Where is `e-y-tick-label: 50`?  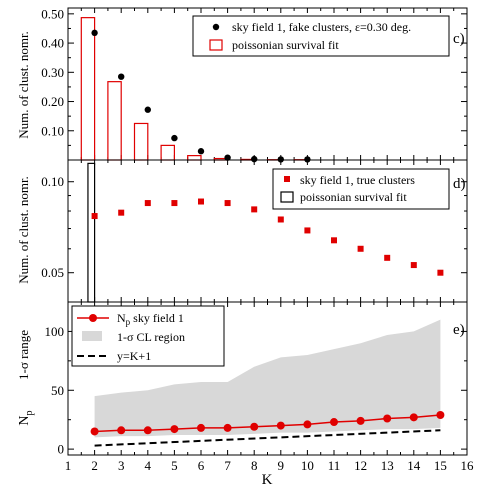 e-y-tick-label: 50 is located at coordinates (57, 390).